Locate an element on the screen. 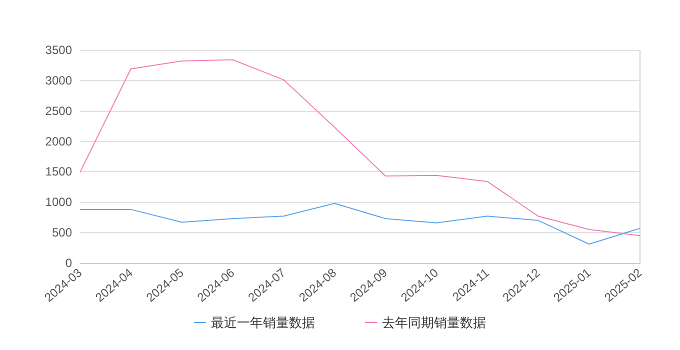  y-tick-label: 500 is located at coordinates (62, 233).